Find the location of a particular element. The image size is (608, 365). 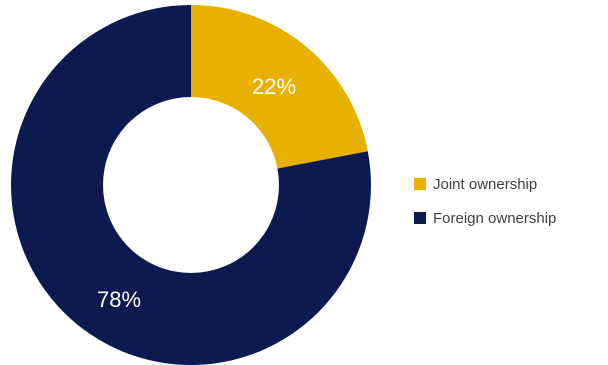

legend-label-joint-ownership: Joint ownership is located at coordinates (485, 184).